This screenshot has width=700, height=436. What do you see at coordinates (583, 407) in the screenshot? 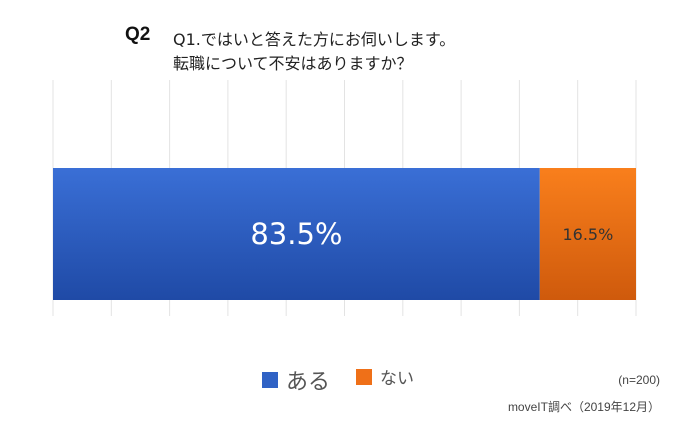
I see `source-note: moveIT調べ（2019年12月）` at bounding box center [583, 407].